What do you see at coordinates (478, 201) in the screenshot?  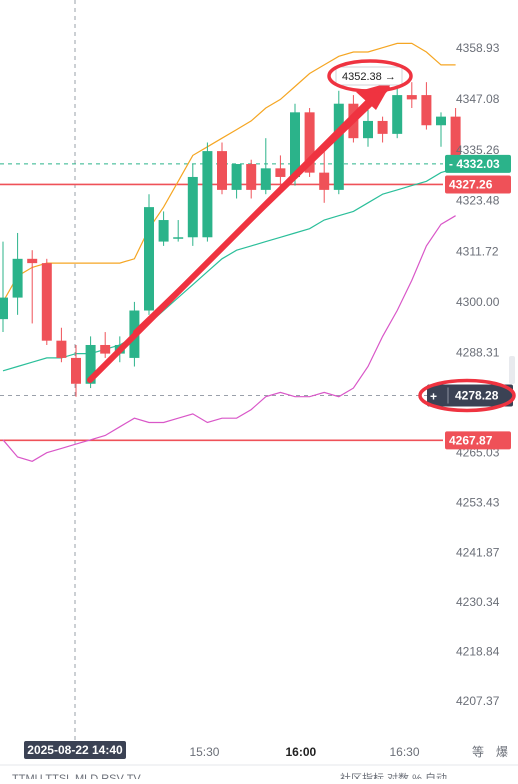 I see `y-axis-tick-label: 4323.48` at bounding box center [478, 201].